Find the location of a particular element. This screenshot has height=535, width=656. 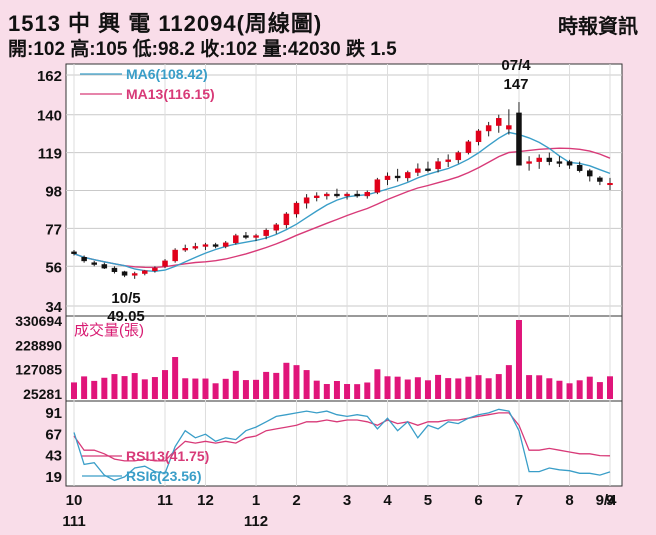

month-tick-label: 4 is located at coordinates (387, 500).